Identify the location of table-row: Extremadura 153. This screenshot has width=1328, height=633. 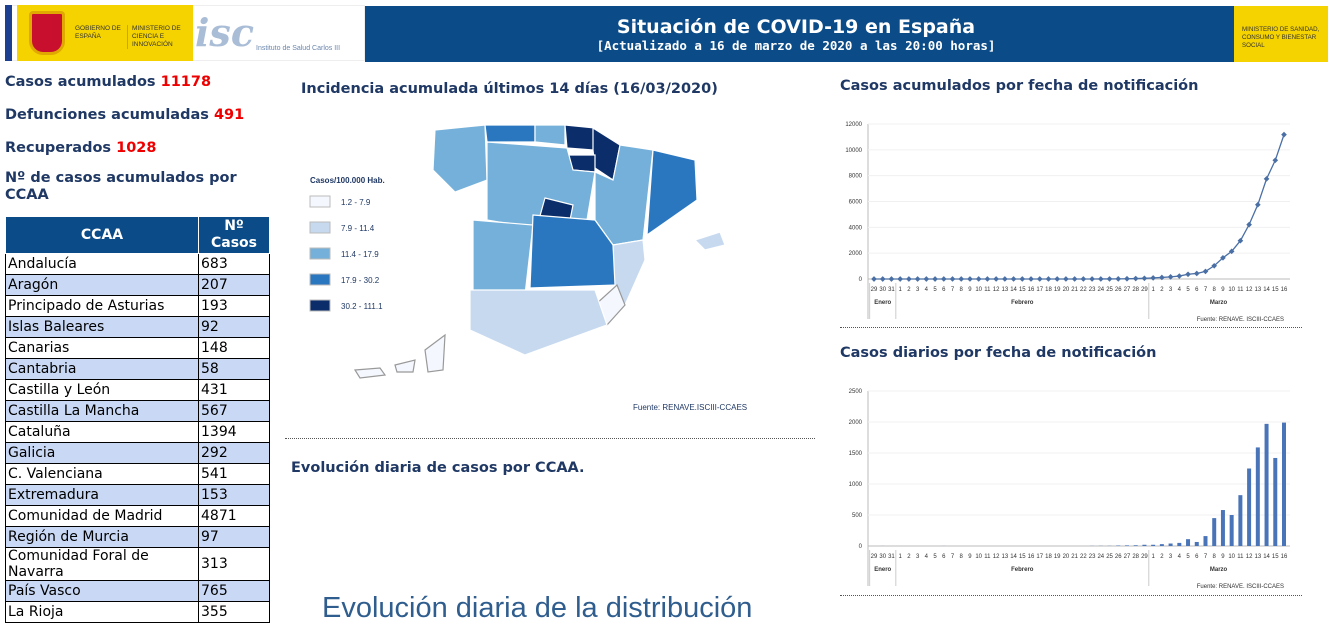
(137, 495).